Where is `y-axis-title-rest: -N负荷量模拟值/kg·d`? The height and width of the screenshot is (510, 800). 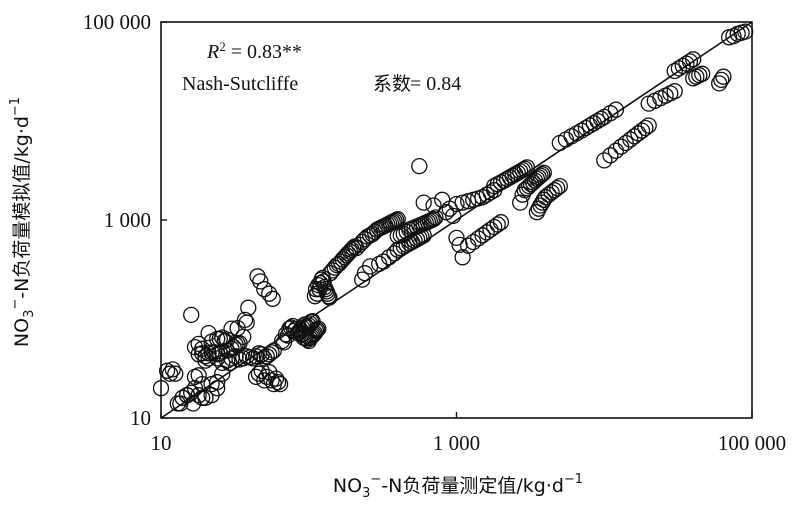
y-axis-title-rest: -N负荷量模拟值/kg·d is located at coordinates (22, 207).